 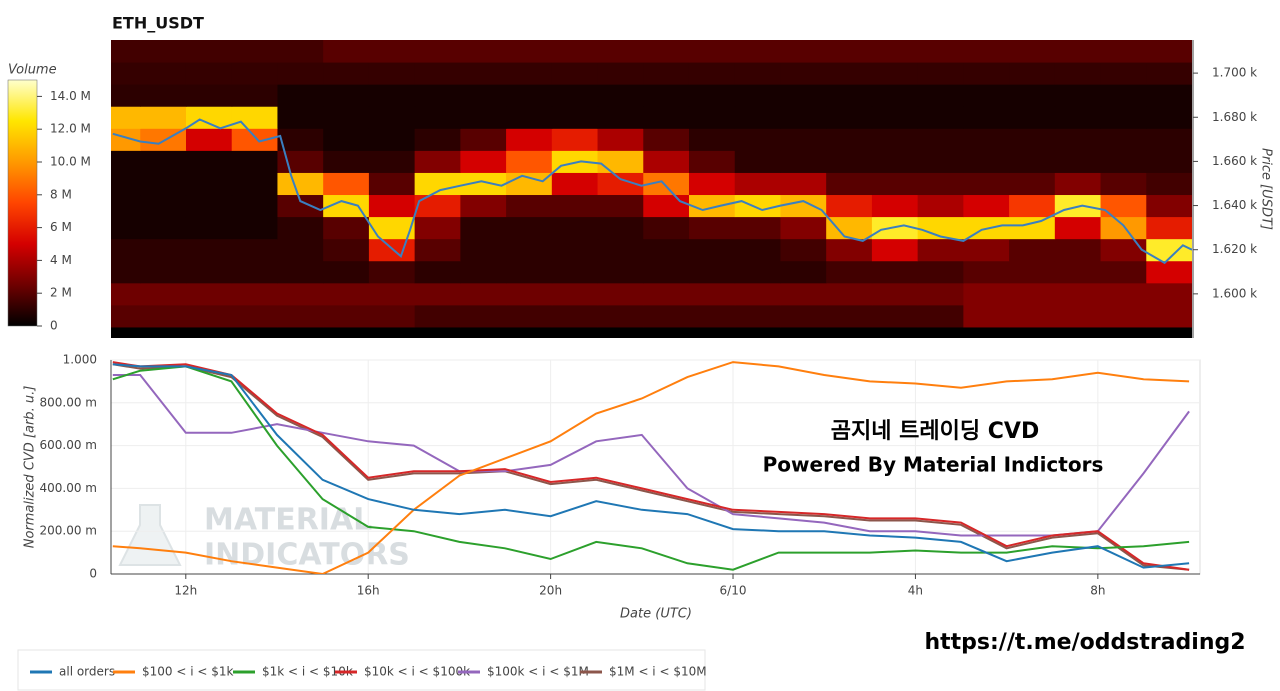 What do you see at coordinates (1234, 205) in the screenshot?
I see `y2-tick-label: 1.640 k` at bounding box center [1234, 205].